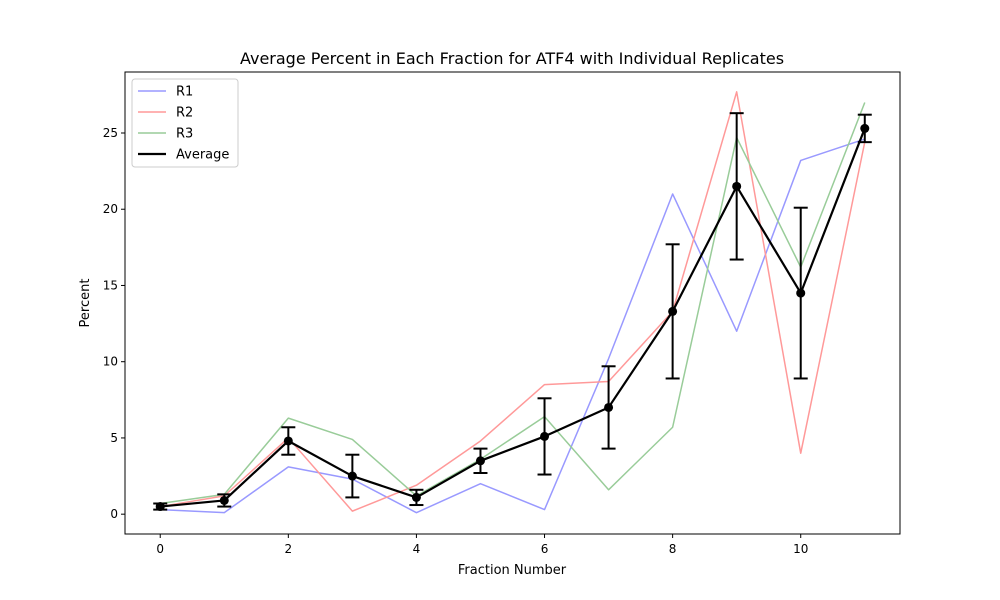  Describe the element at coordinates (85, 303) in the screenshot. I see `y-axis-label: Percent` at that location.